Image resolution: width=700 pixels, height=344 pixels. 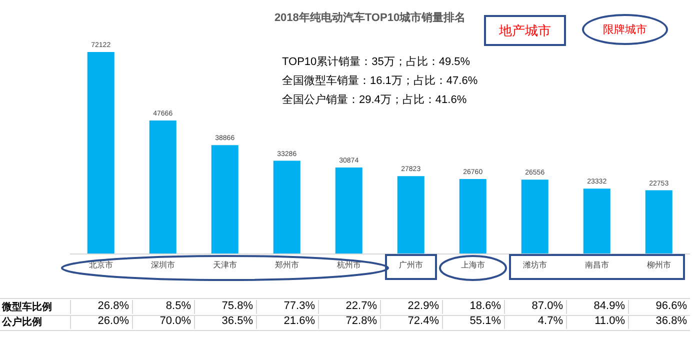 I want to click on text: 8.5%, so click(x=161, y=307).